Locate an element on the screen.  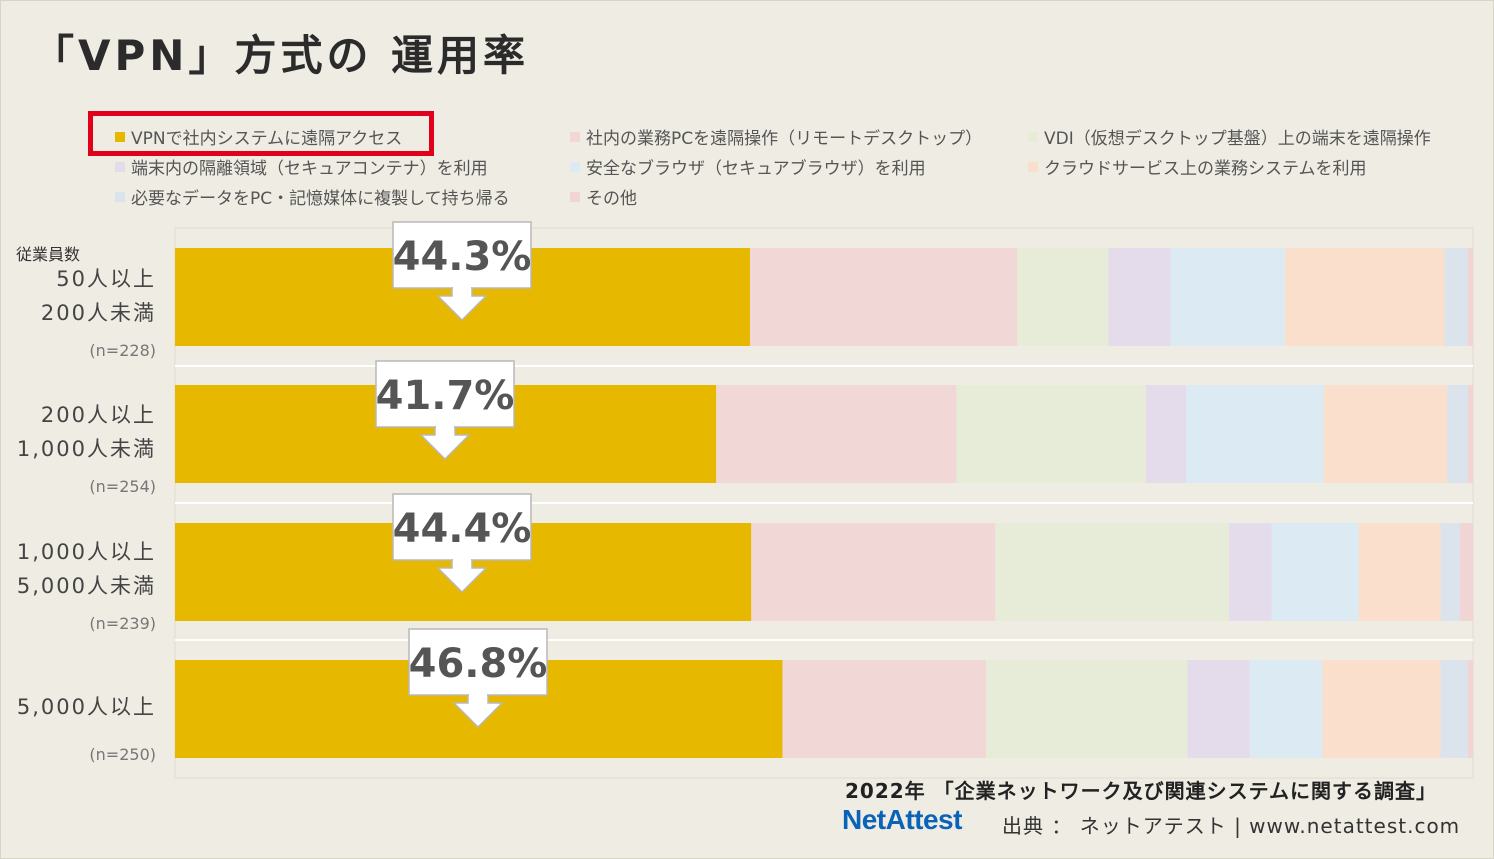
legend-item-cloud: クラウドサービス上の業務システムを利用 is located at coordinates (1197, 166).